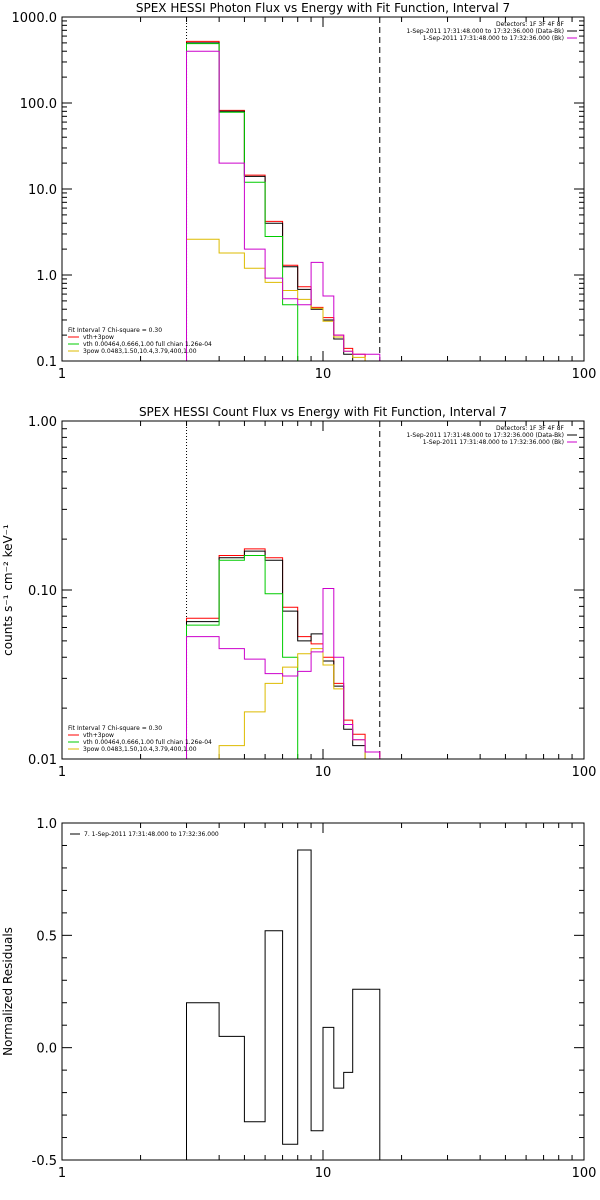 Image resolution: width=600 pixels, height=1200 pixels. What do you see at coordinates (8, 590) in the screenshot?
I see `y-axis-label: counts s⁻¹ cm⁻² keV⁻¹` at bounding box center [8, 590].